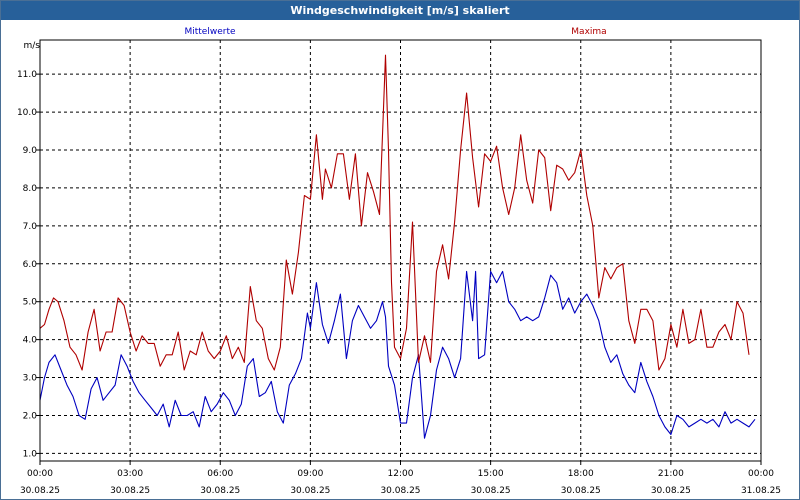 The image size is (800, 500). What do you see at coordinates (30, 265) in the screenshot?
I see `y-tick-label: 6.0` at bounding box center [30, 265].